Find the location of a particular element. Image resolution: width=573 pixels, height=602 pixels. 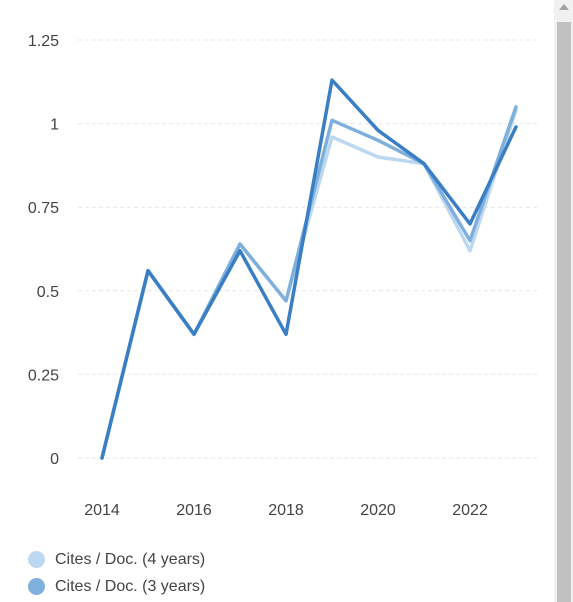

legend-item-4-years: Cites / Doc. (4 years) is located at coordinates (116, 559).